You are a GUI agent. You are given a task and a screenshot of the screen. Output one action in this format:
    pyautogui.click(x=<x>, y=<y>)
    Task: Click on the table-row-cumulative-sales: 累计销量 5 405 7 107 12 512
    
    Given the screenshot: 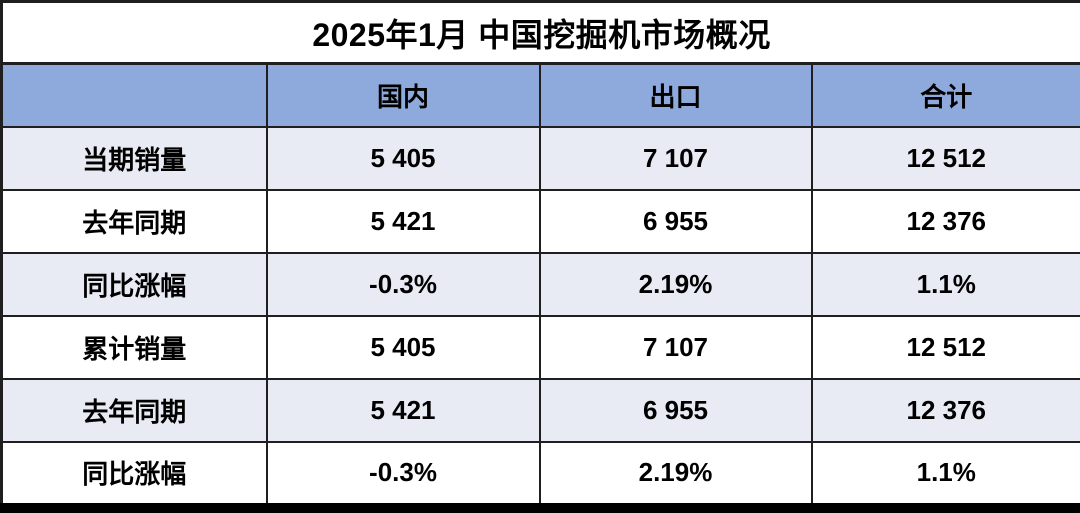 What is the action you would take?
    pyautogui.click(x=540, y=347)
    